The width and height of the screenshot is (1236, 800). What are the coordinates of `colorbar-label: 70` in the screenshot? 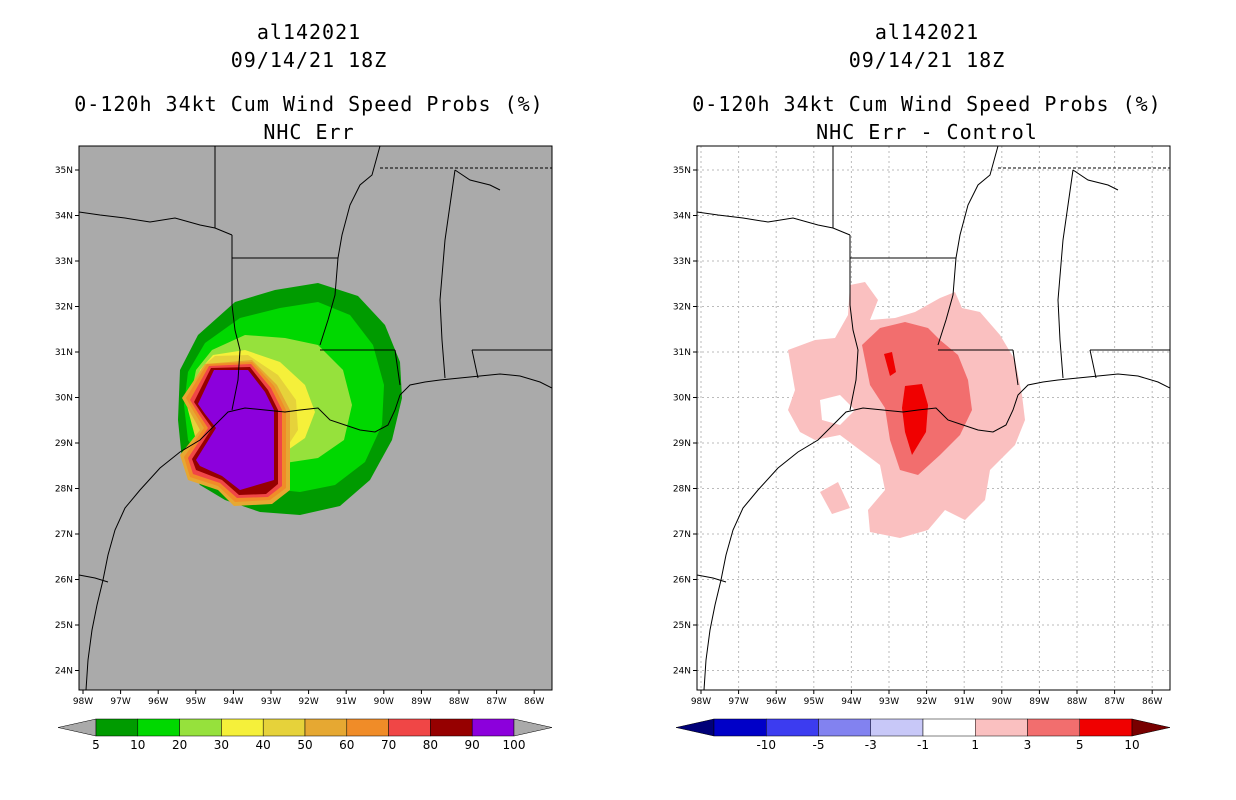 It's located at (388, 745).